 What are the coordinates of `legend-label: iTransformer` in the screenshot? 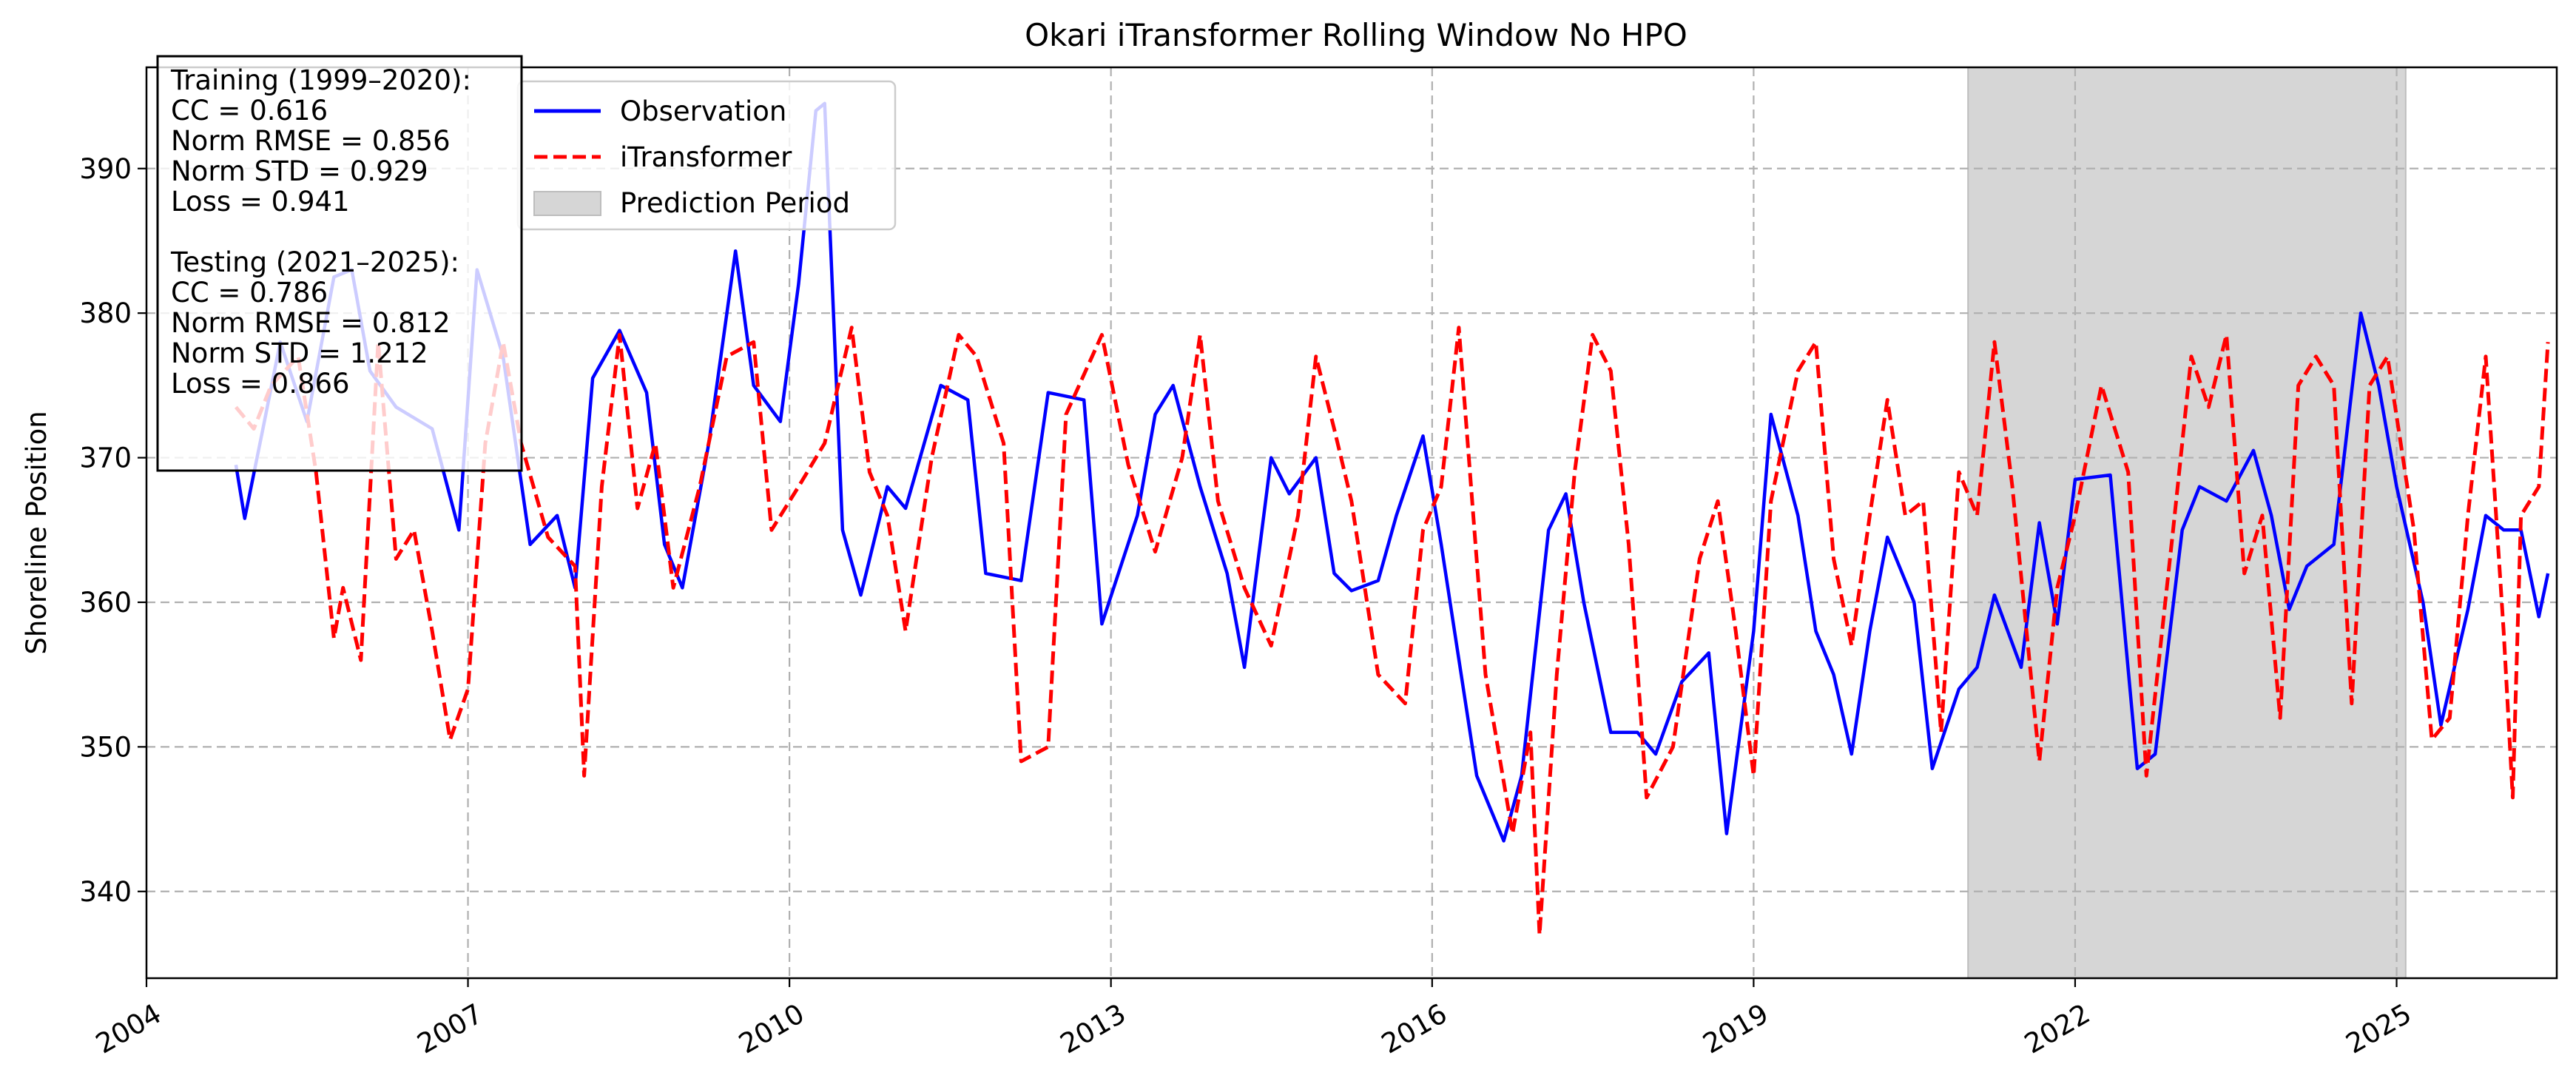 It's located at (706, 157).